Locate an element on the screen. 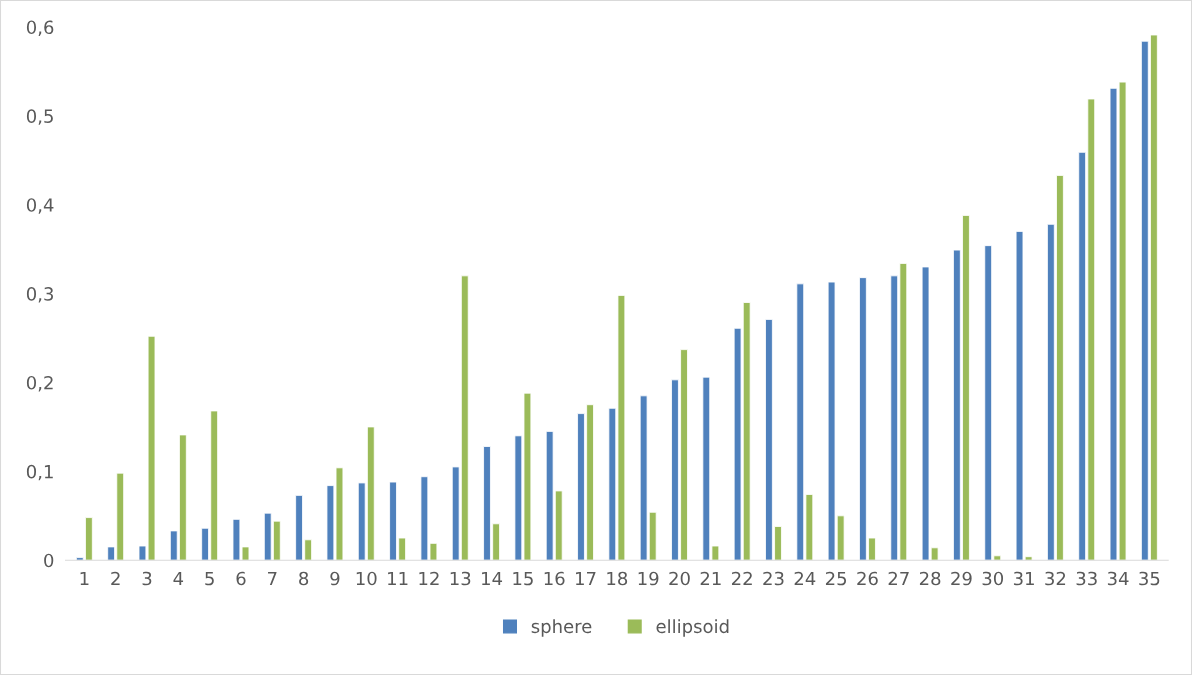  x-tick-label: 30 is located at coordinates (993, 578).